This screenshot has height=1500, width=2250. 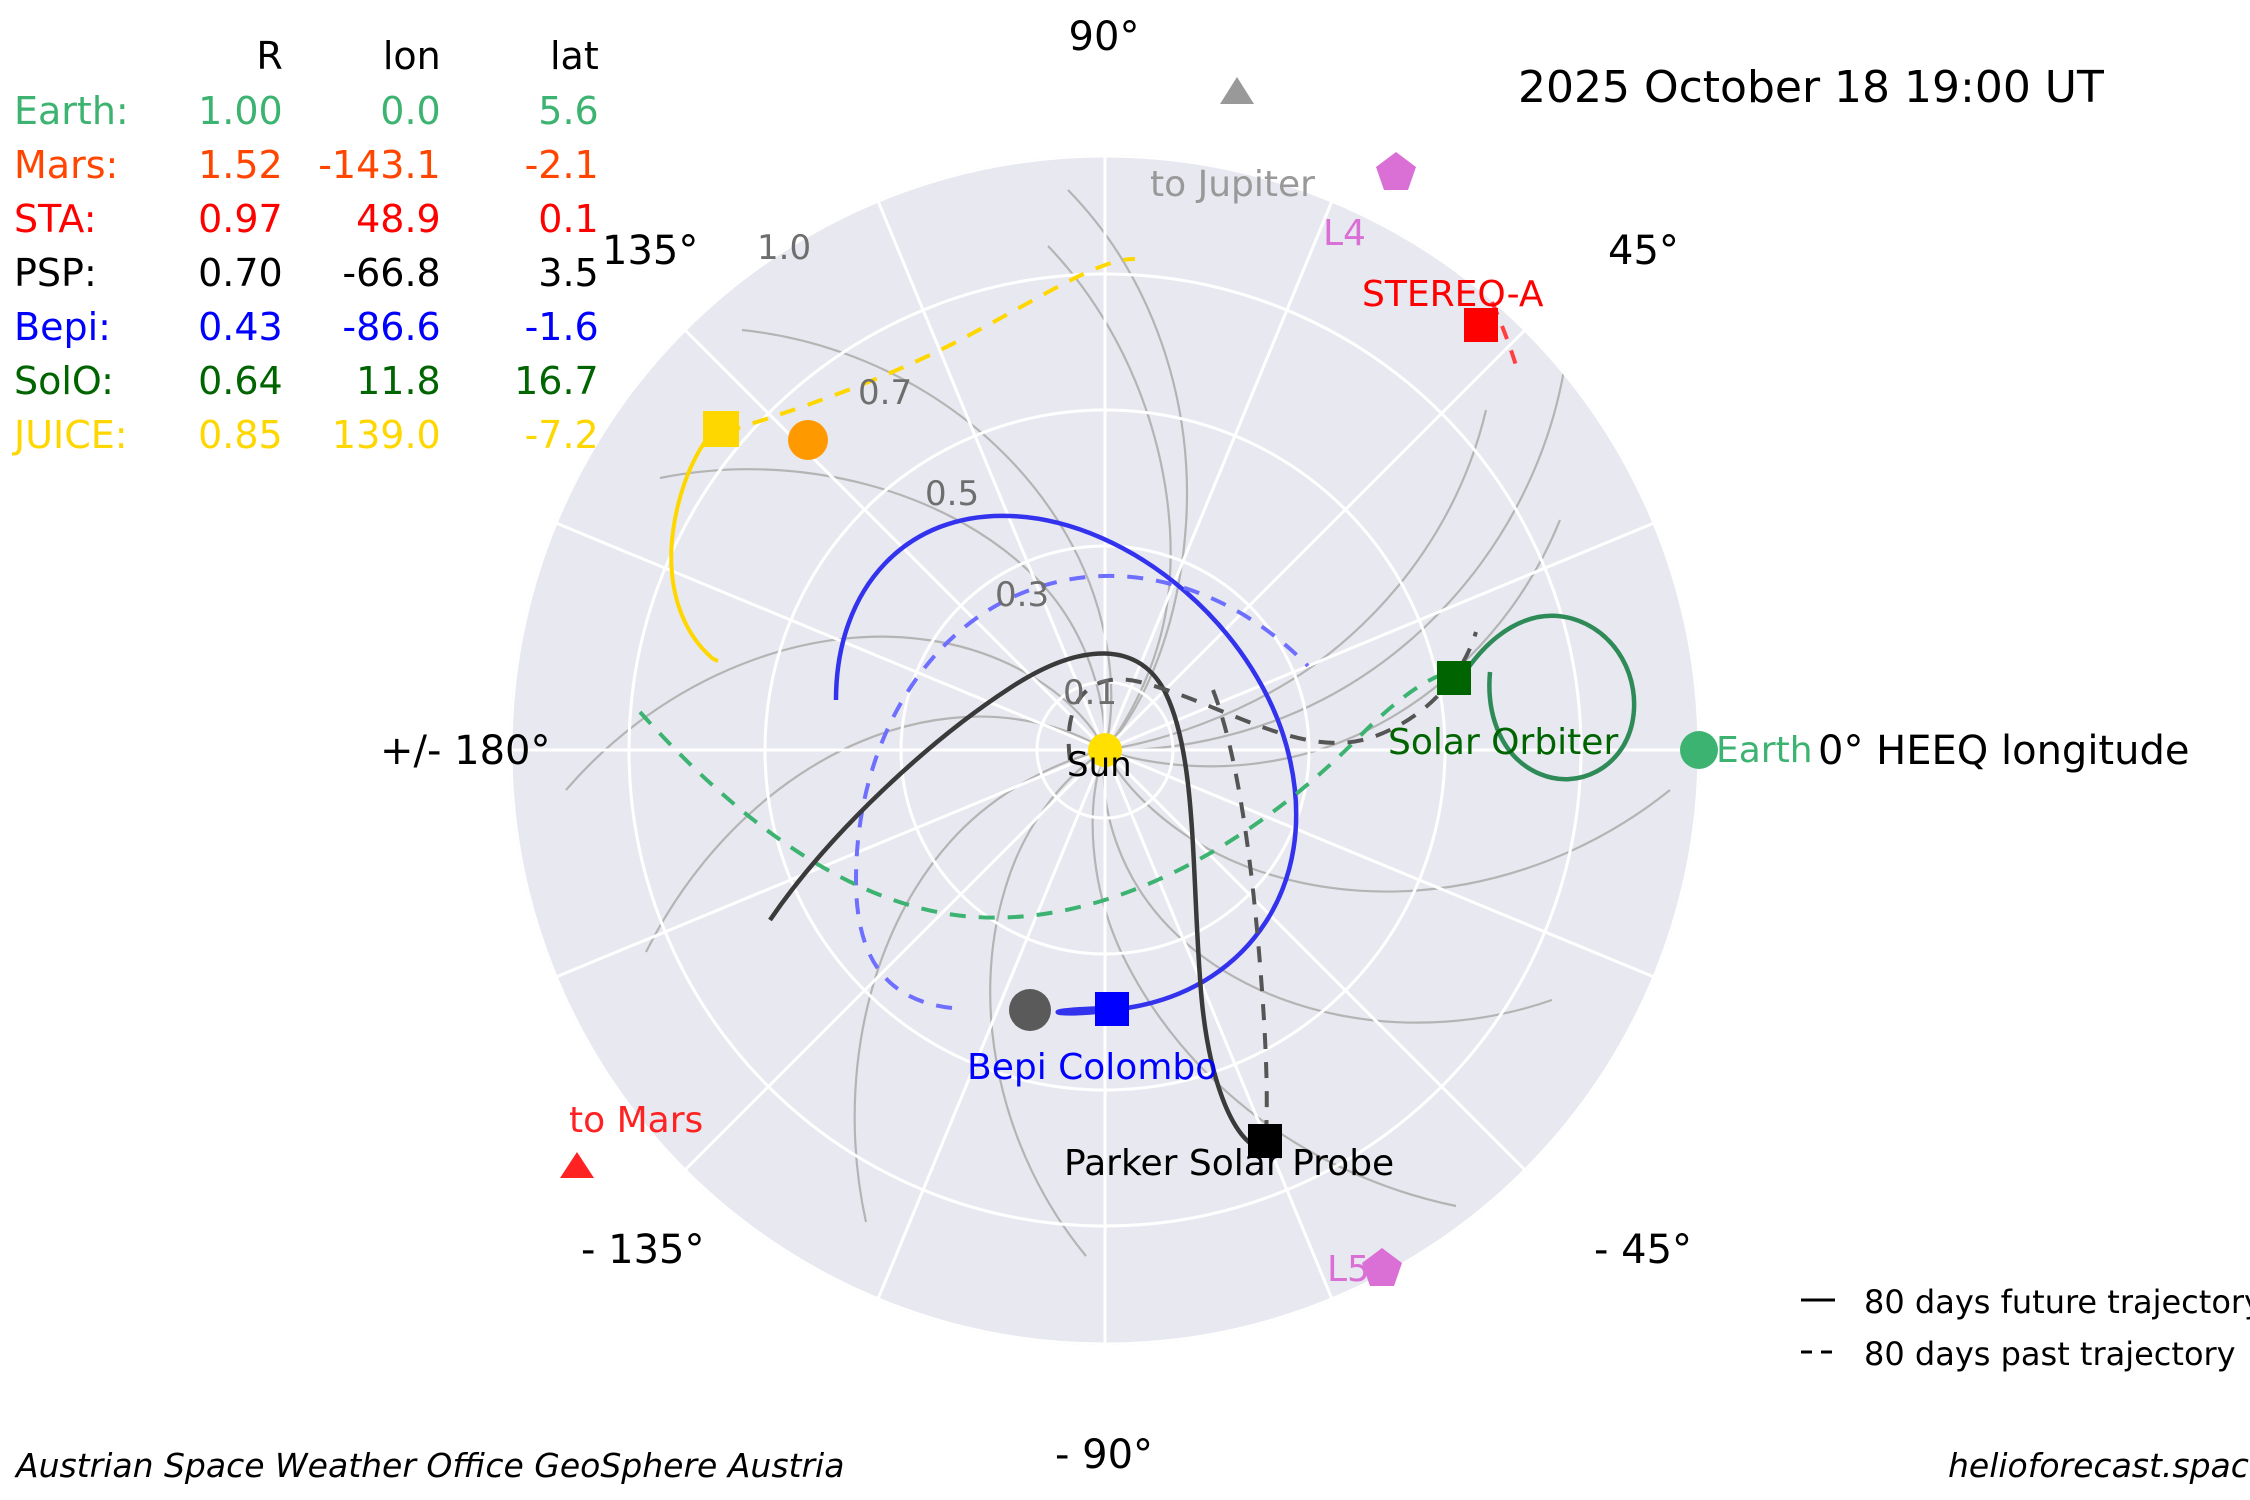 I want to click on label-earth: Earth, so click(x=1764, y=750).